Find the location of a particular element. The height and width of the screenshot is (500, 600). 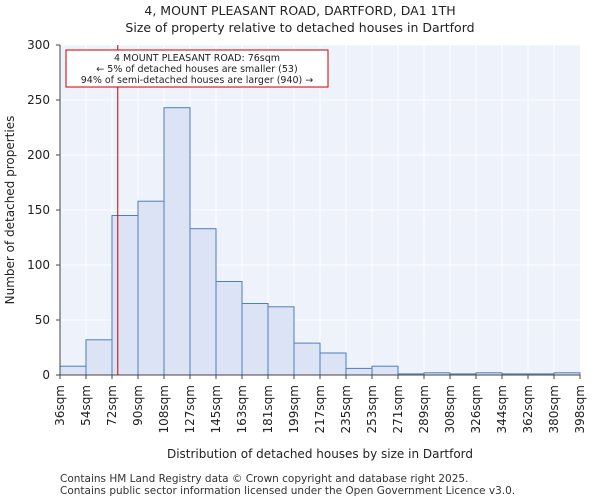

x-tick-label: 54sqm is located at coordinates (86, 405).